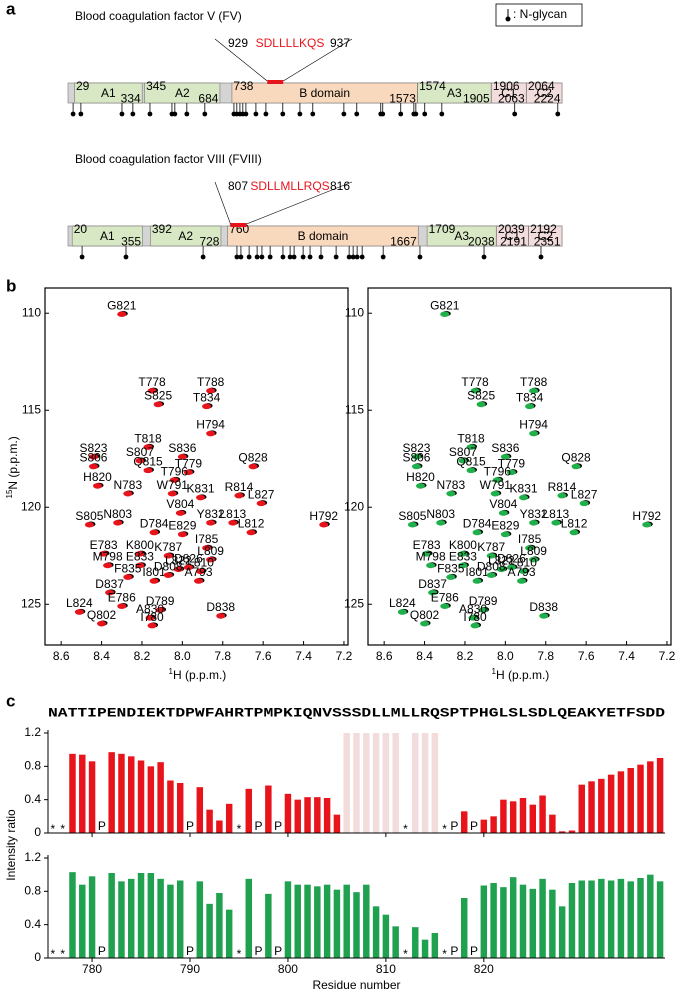 The height and width of the screenshot is (995, 685). I want to click on peak-label: L813, so click(556, 514).